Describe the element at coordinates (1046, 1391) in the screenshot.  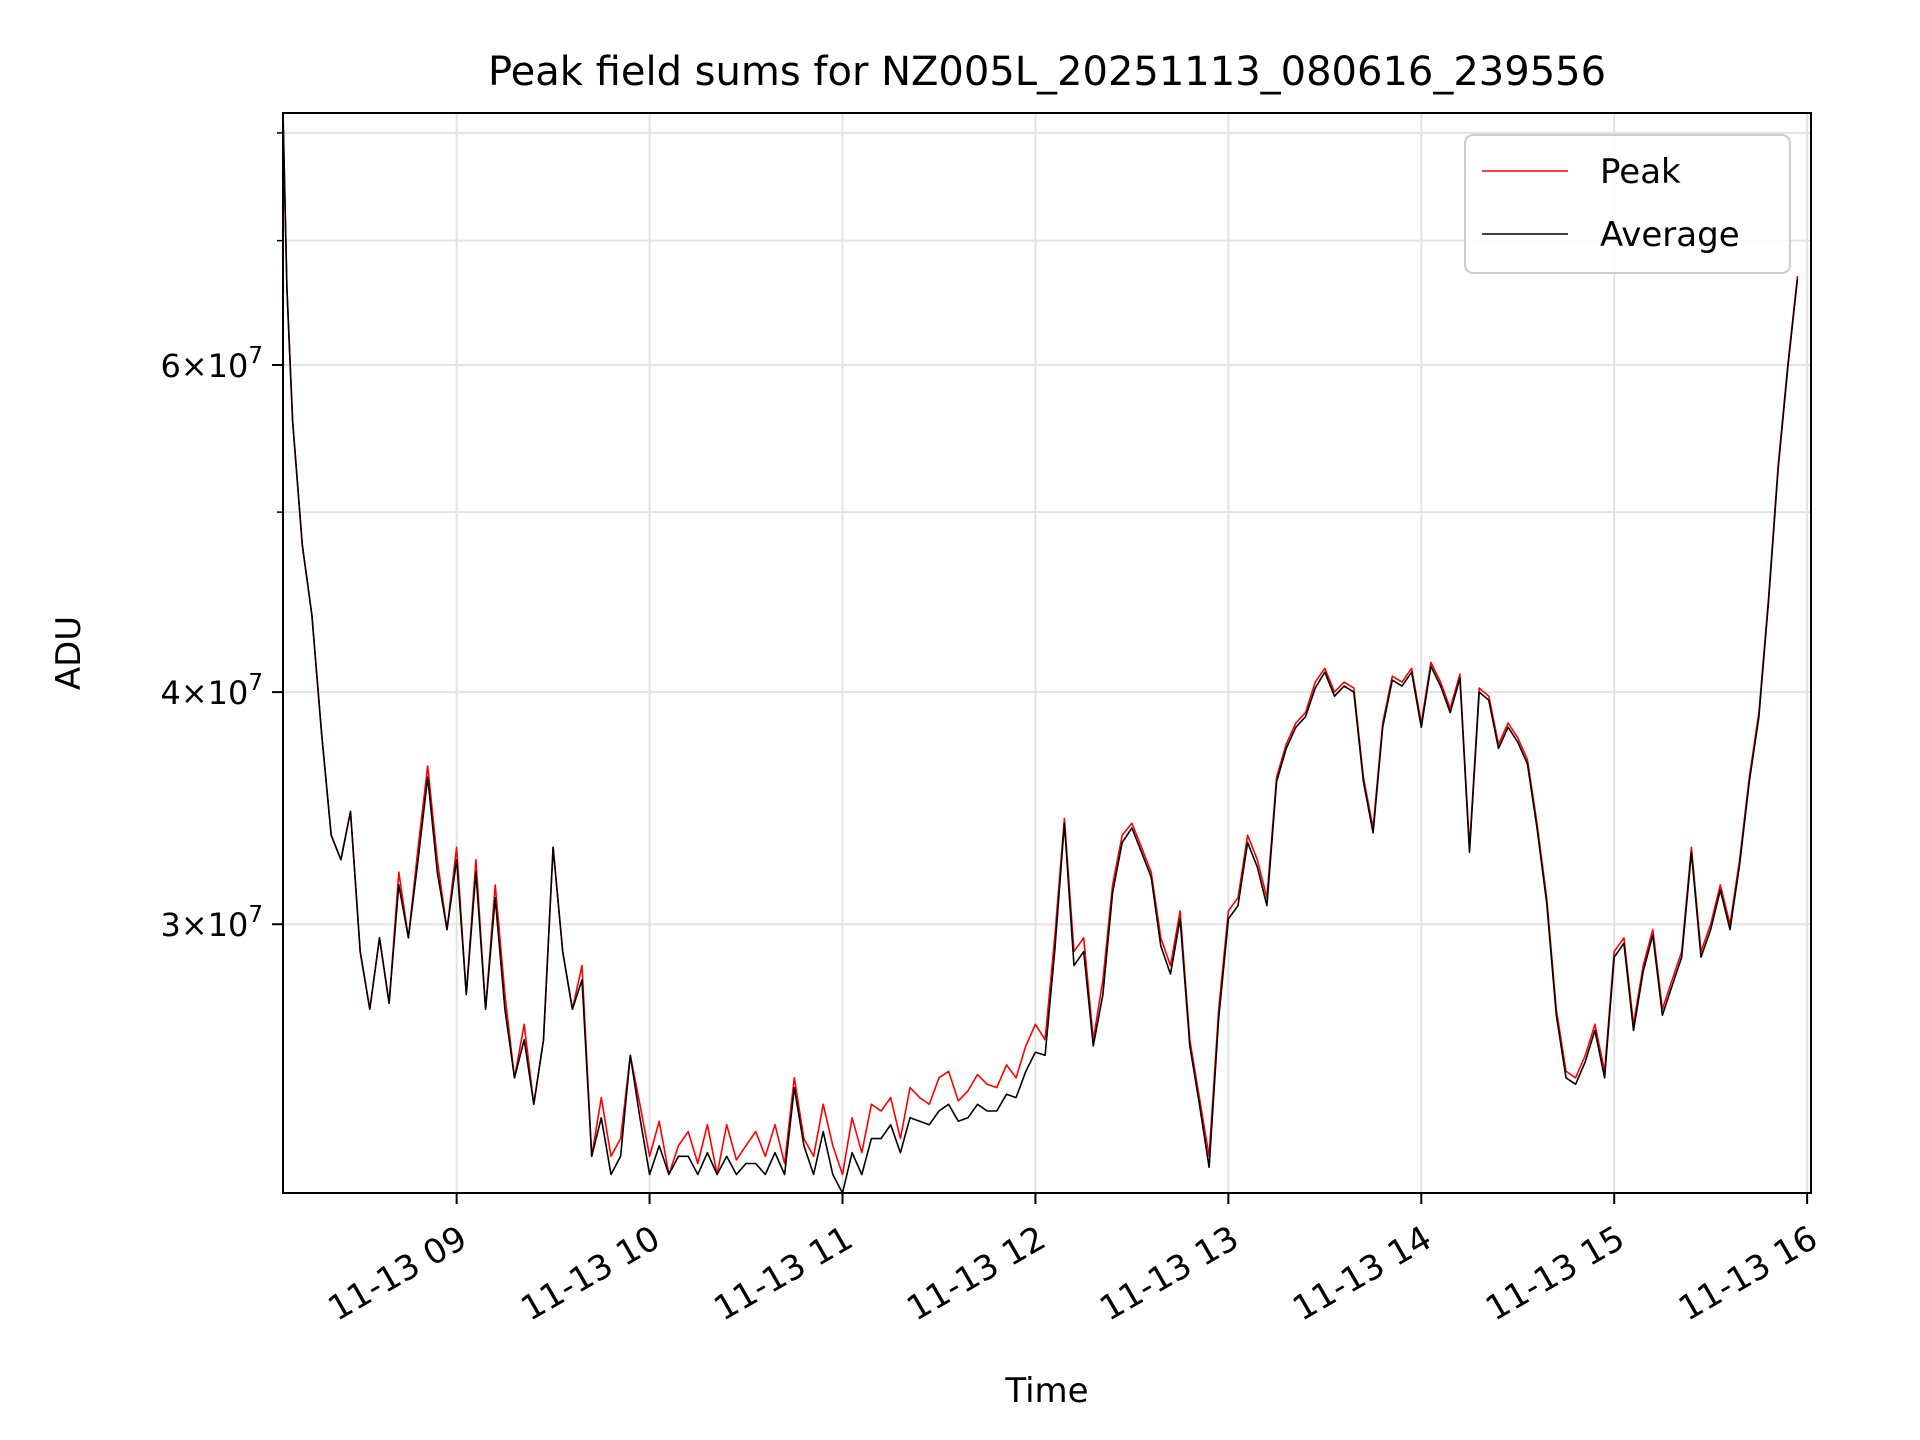
I see `x-axis-label: Time` at that location.